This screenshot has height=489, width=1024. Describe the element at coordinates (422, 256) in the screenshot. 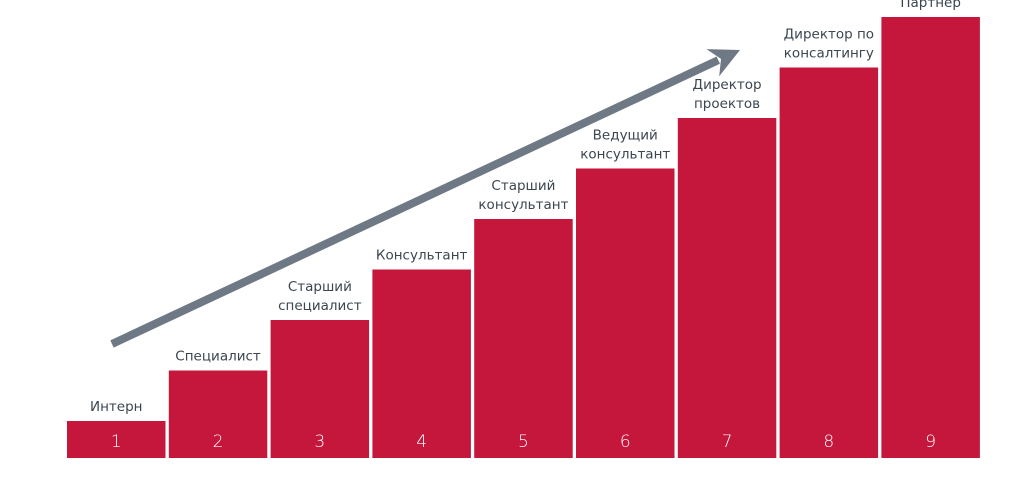

I see `step-label: Консультант` at that location.